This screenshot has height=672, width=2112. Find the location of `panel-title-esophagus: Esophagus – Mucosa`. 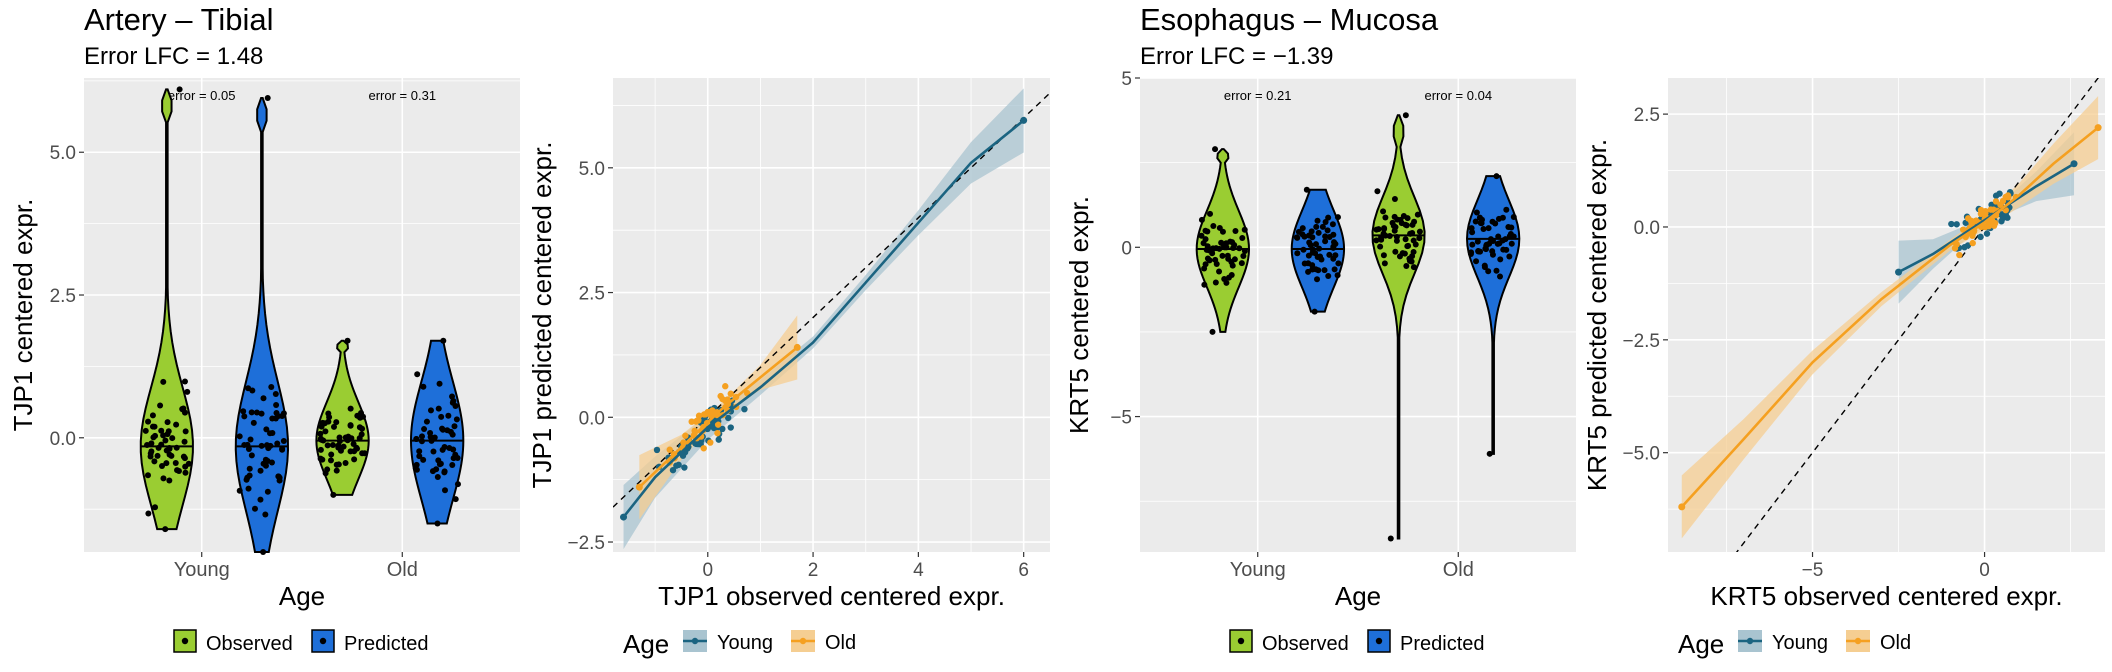

panel-title-esophagus: Esophagus – Mucosa is located at coordinates (1289, 19).